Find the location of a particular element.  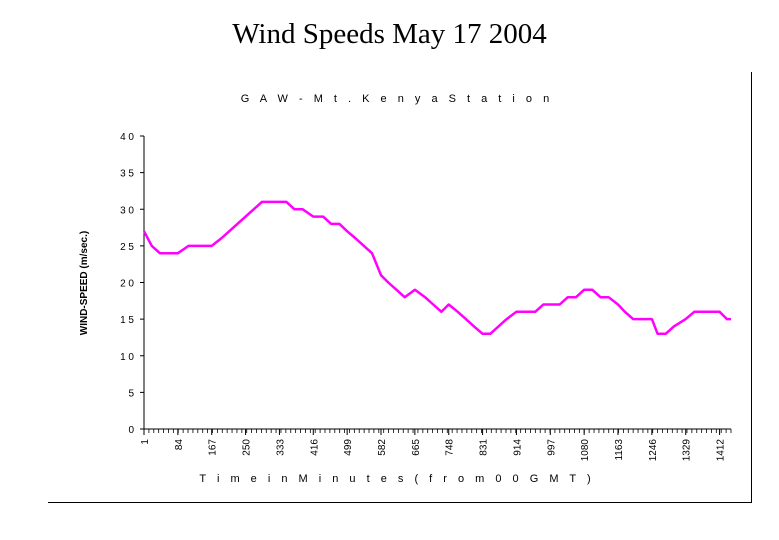

x-tick-label: 1163 is located at coordinates (619, 450).